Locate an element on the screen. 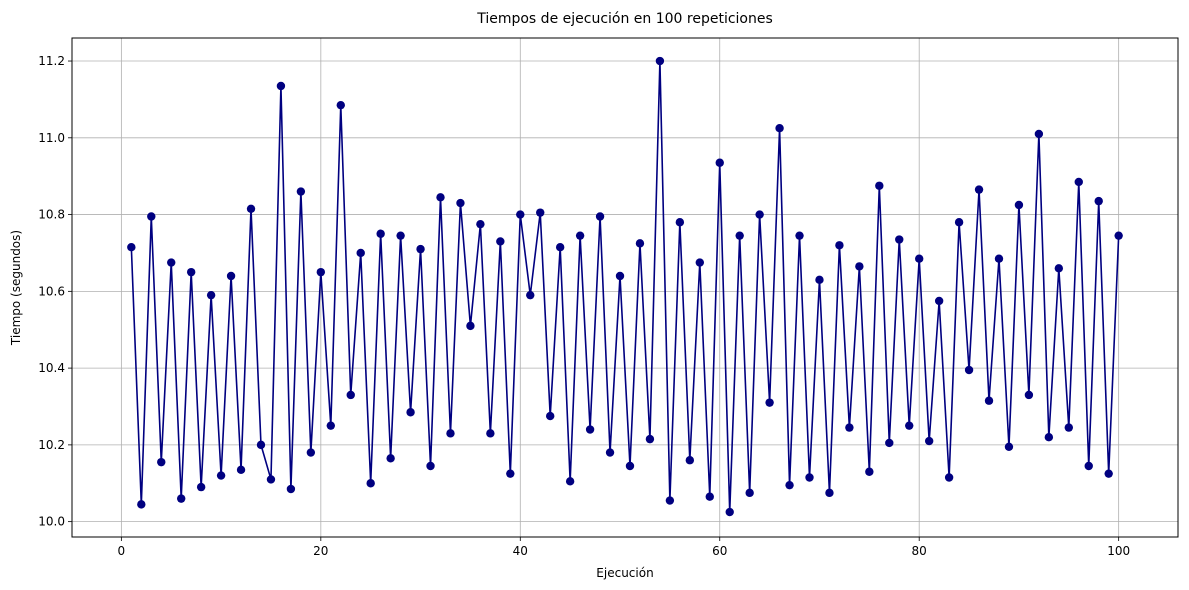 The height and width of the screenshot is (590, 1189). y-tick-label: 10.6 is located at coordinates (51, 291).